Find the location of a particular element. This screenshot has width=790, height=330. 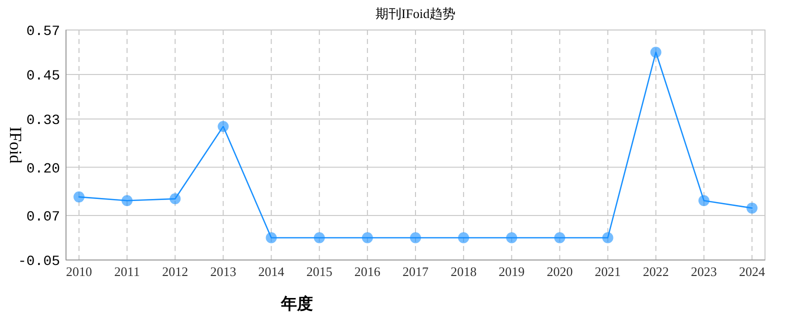

chart-title: 期刊IFoid趋势 is located at coordinates (415, 13).